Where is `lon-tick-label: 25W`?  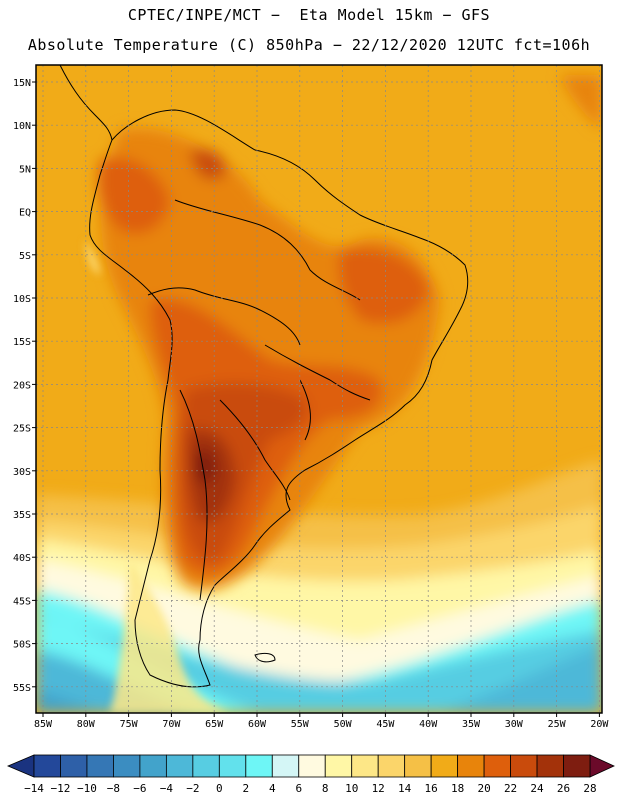
lon-tick-label: 25W is located at coordinates (557, 724).